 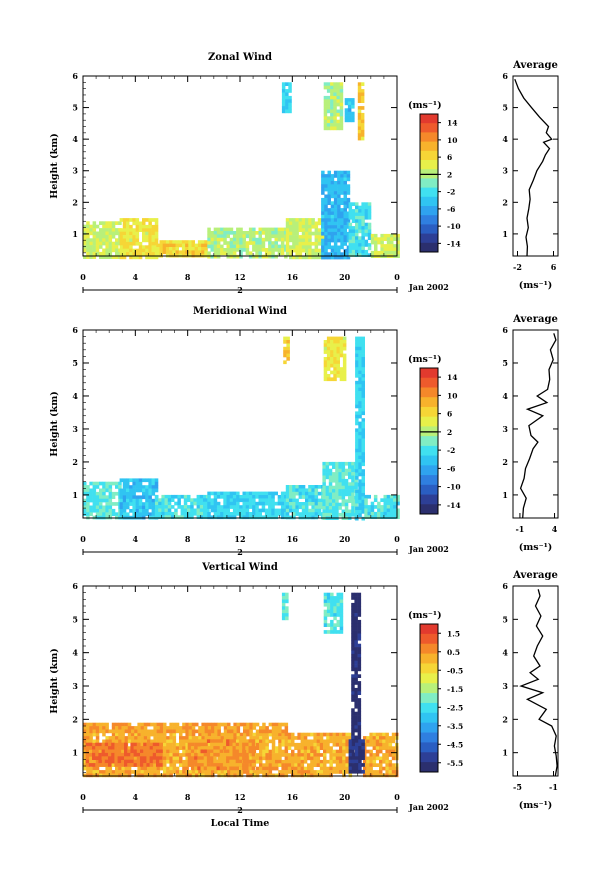 I want to click on profile-y-tick-label: 6, so click(x=505, y=330).